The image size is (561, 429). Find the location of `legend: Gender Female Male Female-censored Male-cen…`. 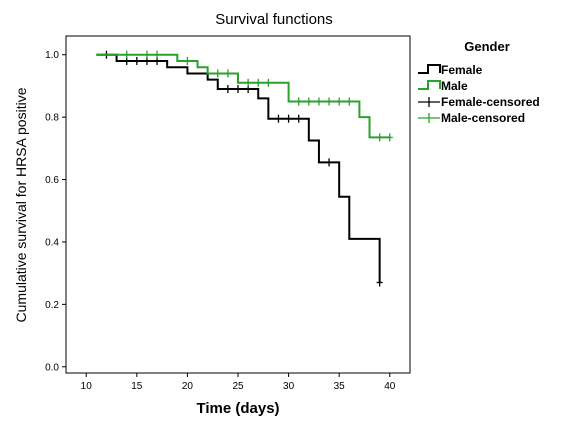

legend: Gender Female Male Female-censored Male-cen… is located at coordinates (479, 82).